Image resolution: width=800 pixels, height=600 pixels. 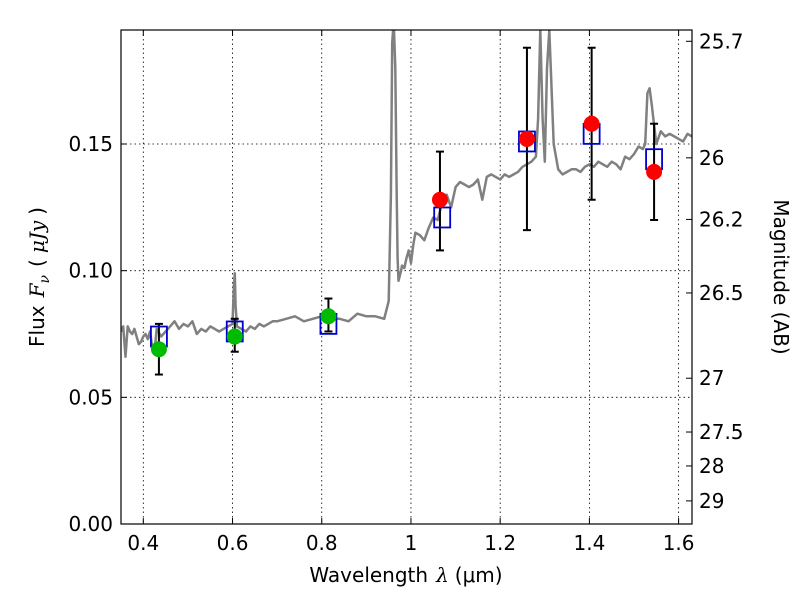 What do you see at coordinates (589, 543) in the screenshot?
I see `x-tick-label: 1.4` at bounding box center [589, 543].